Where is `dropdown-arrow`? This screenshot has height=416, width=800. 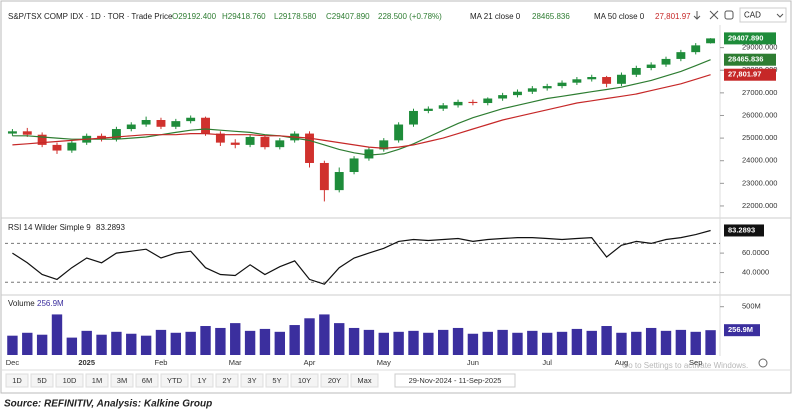 dropdown-arrow is located at coordinates (780, 15).